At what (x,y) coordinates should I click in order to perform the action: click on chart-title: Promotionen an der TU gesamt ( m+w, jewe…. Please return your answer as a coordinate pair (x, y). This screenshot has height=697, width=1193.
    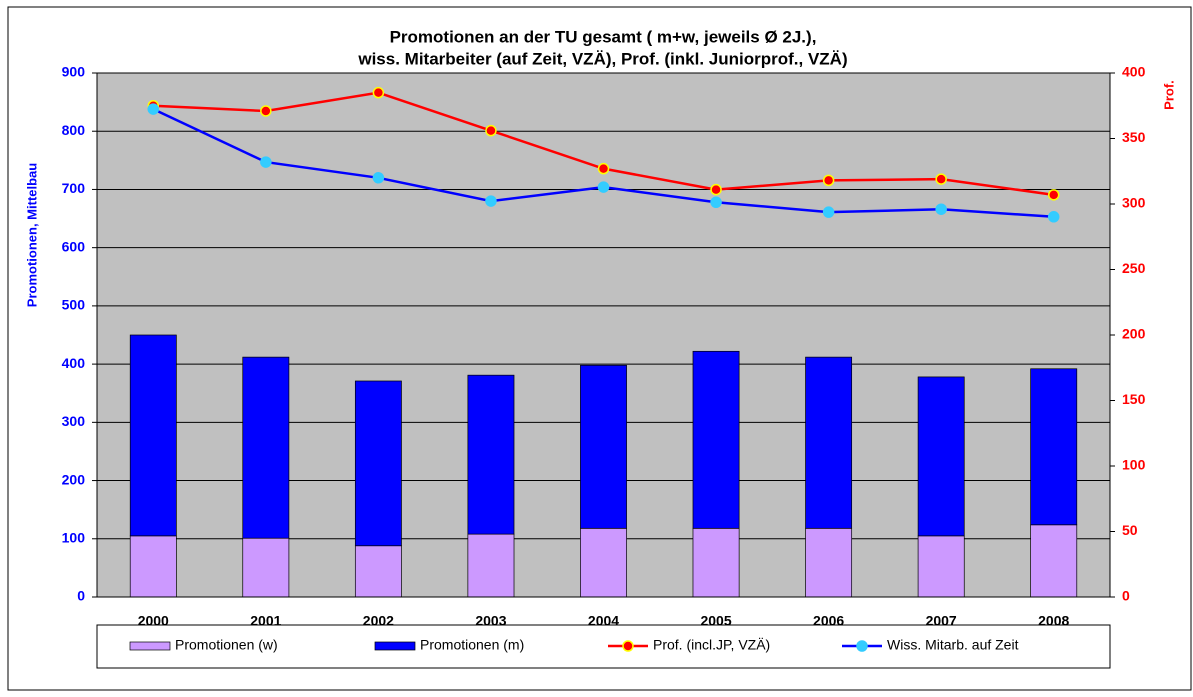
    Looking at the image, I should click on (603, 36).